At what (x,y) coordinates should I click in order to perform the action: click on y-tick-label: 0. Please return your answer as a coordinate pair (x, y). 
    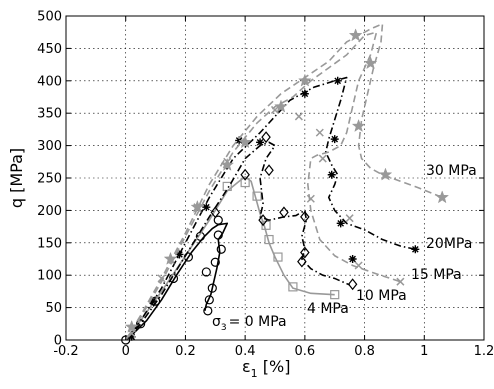
    Looking at the image, I should click on (58, 341).